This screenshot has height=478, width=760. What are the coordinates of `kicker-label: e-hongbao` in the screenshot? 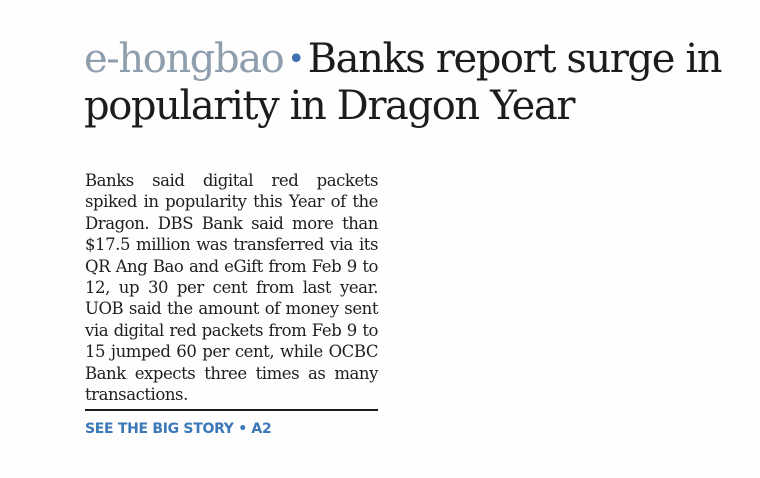 It's located at (184, 59).